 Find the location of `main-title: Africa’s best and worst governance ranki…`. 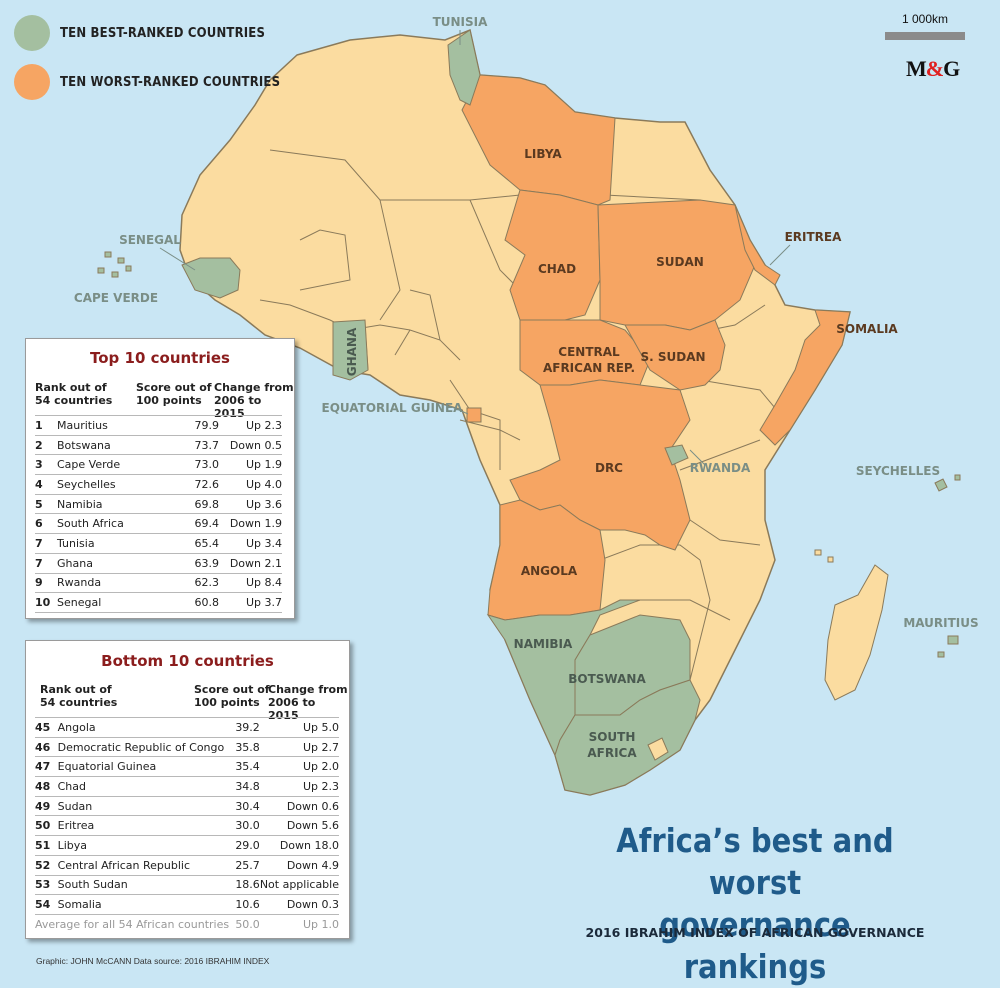

main-title: Africa’s best and worst governance ranki… is located at coordinates (755, 904).